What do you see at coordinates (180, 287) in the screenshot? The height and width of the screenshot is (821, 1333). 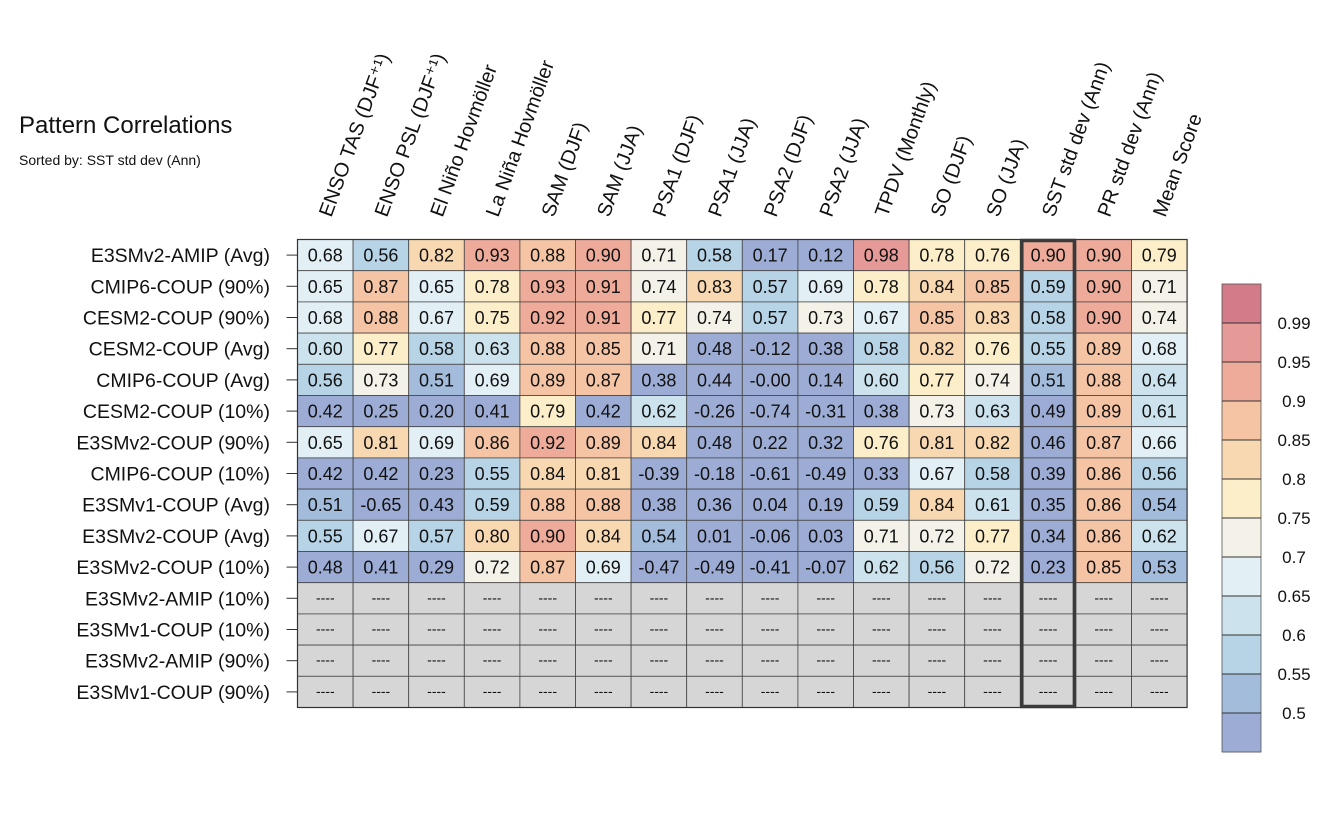 I see `row-label: CMIP6-COUP (90%)` at bounding box center [180, 287].